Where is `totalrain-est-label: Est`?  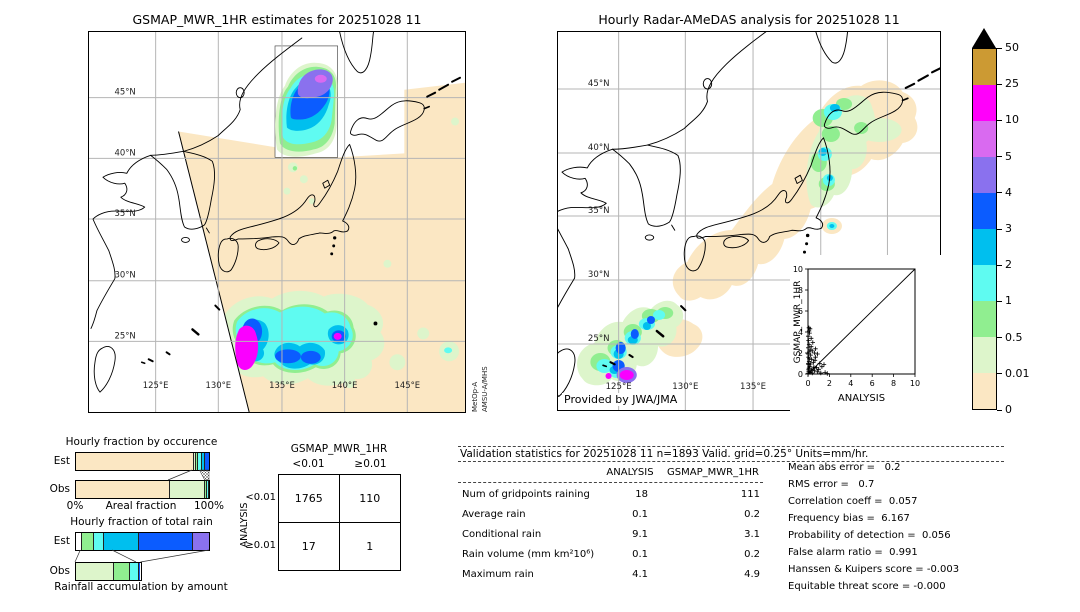
totalrain-est-label: Est is located at coordinates (61, 541).